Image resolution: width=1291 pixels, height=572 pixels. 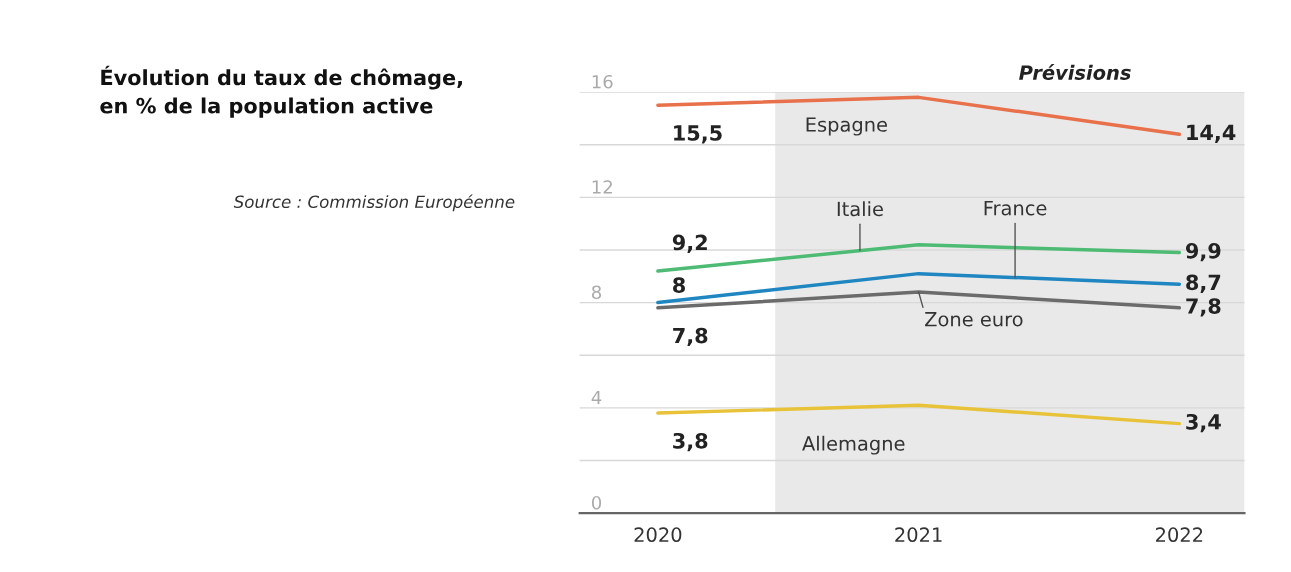 I want to click on series-label: Zone euro, so click(x=974, y=319).